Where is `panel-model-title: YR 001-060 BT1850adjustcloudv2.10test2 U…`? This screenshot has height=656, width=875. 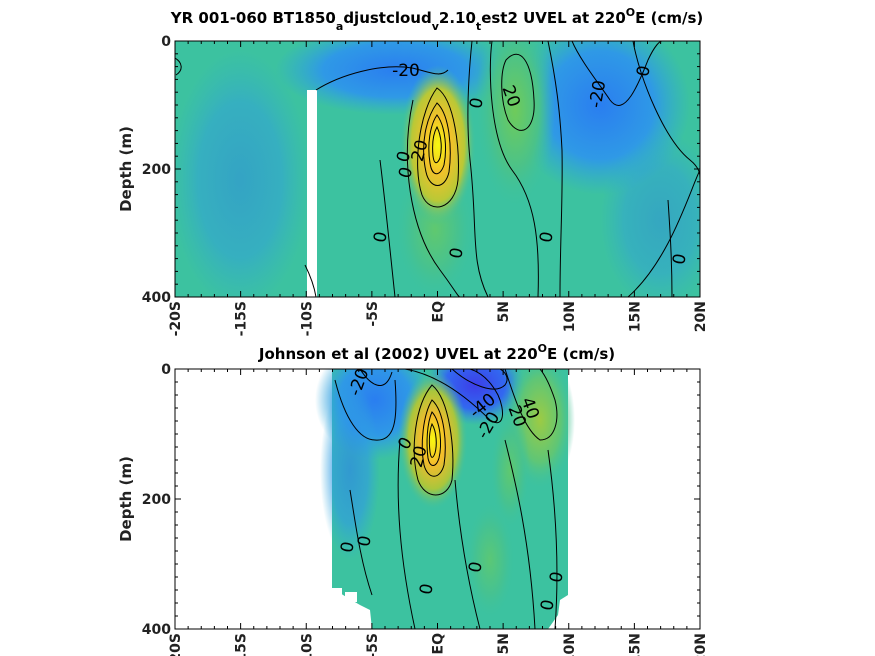 panel-model-title: YR 001-060 BT1850adjustcloudv2.10test2 U… is located at coordinates (436, 19).